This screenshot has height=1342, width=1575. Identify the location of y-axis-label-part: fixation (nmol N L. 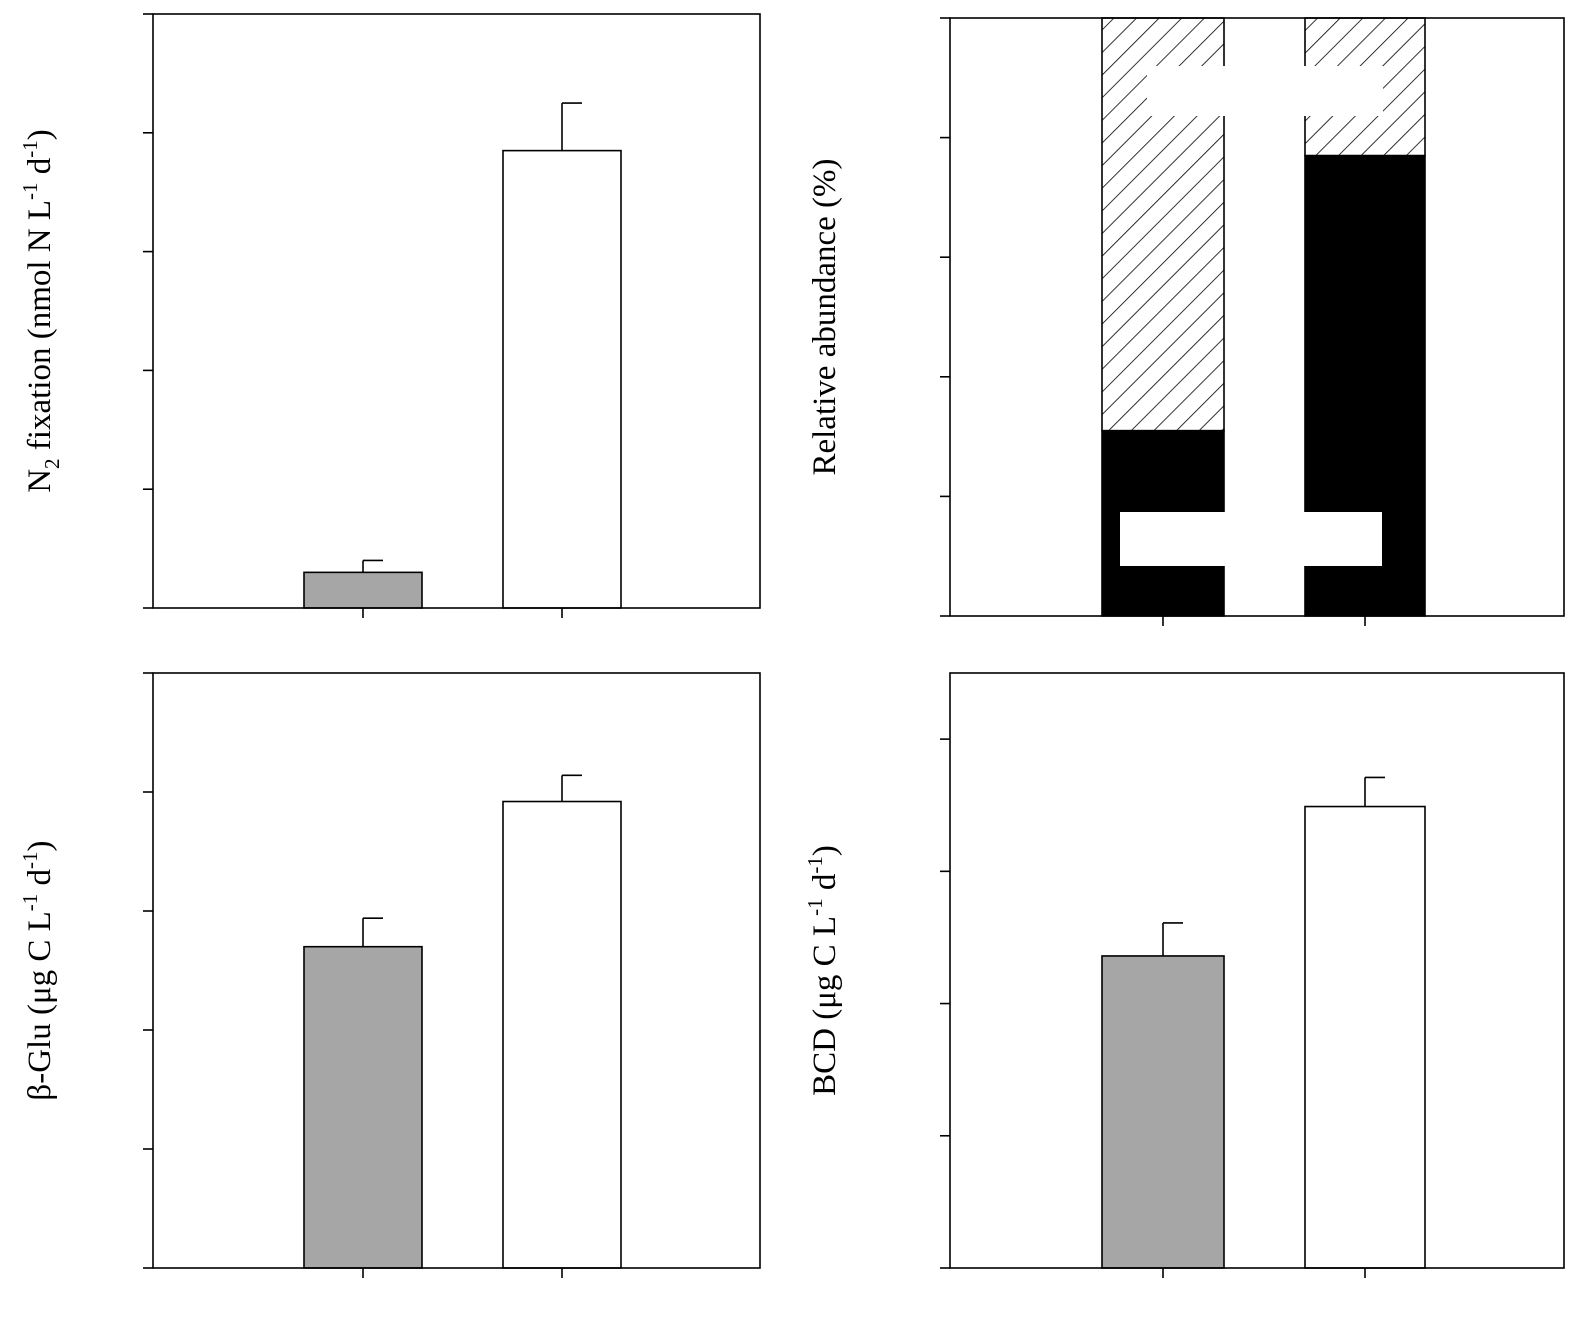
(40, 329).